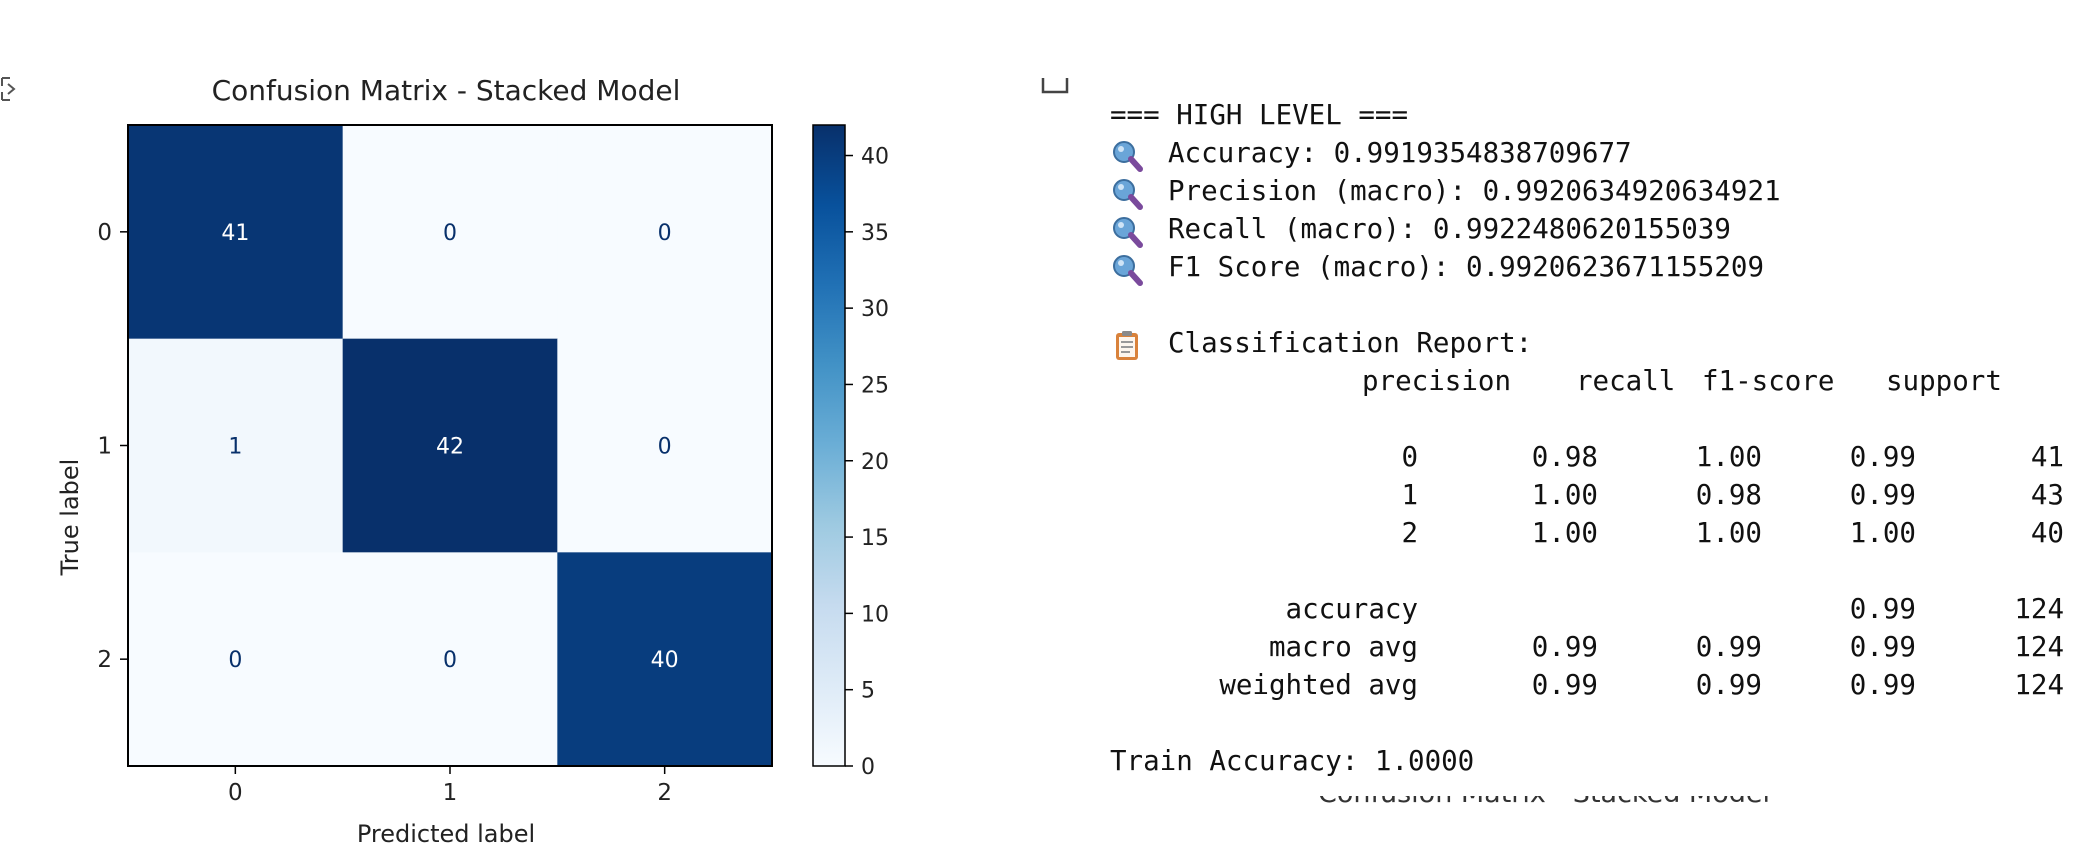 Image resolution: width=2092 pixels, height=850 pixels. Describe the element at coordinates (1626, 381) in the screenshot. I see `header-recall: recall` at that location.